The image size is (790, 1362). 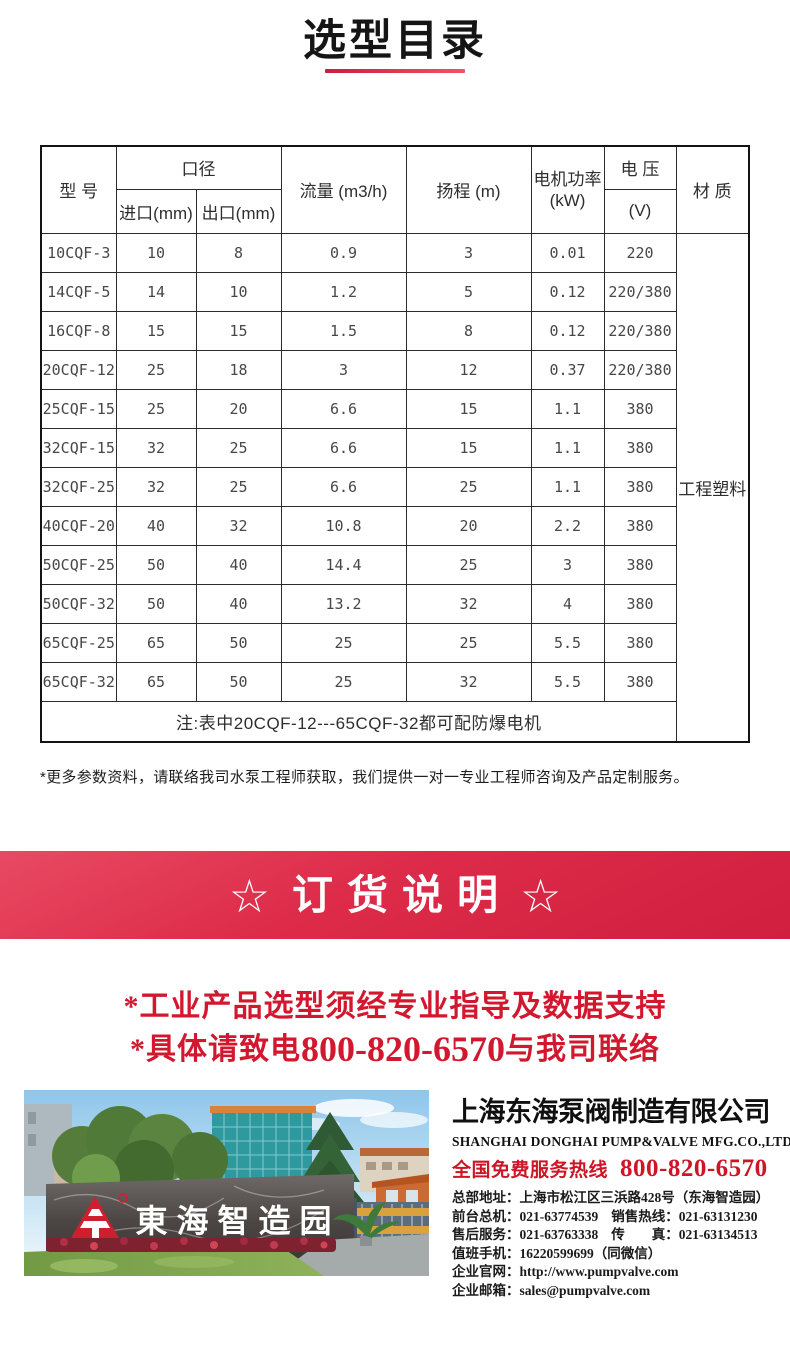 I want to click on table-cell: 25CQF-15, so click(x=78, y=408).